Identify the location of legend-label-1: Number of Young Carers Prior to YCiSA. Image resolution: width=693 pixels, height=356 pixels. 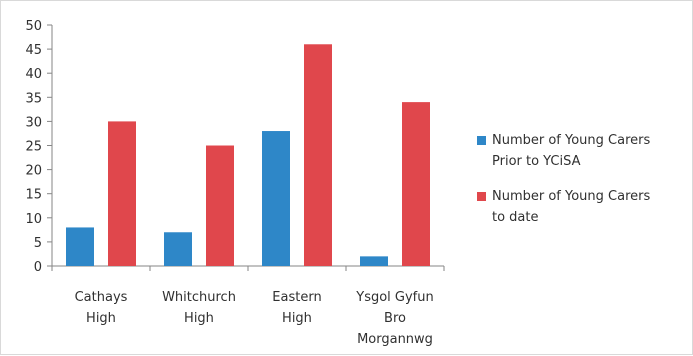
(571, 151).